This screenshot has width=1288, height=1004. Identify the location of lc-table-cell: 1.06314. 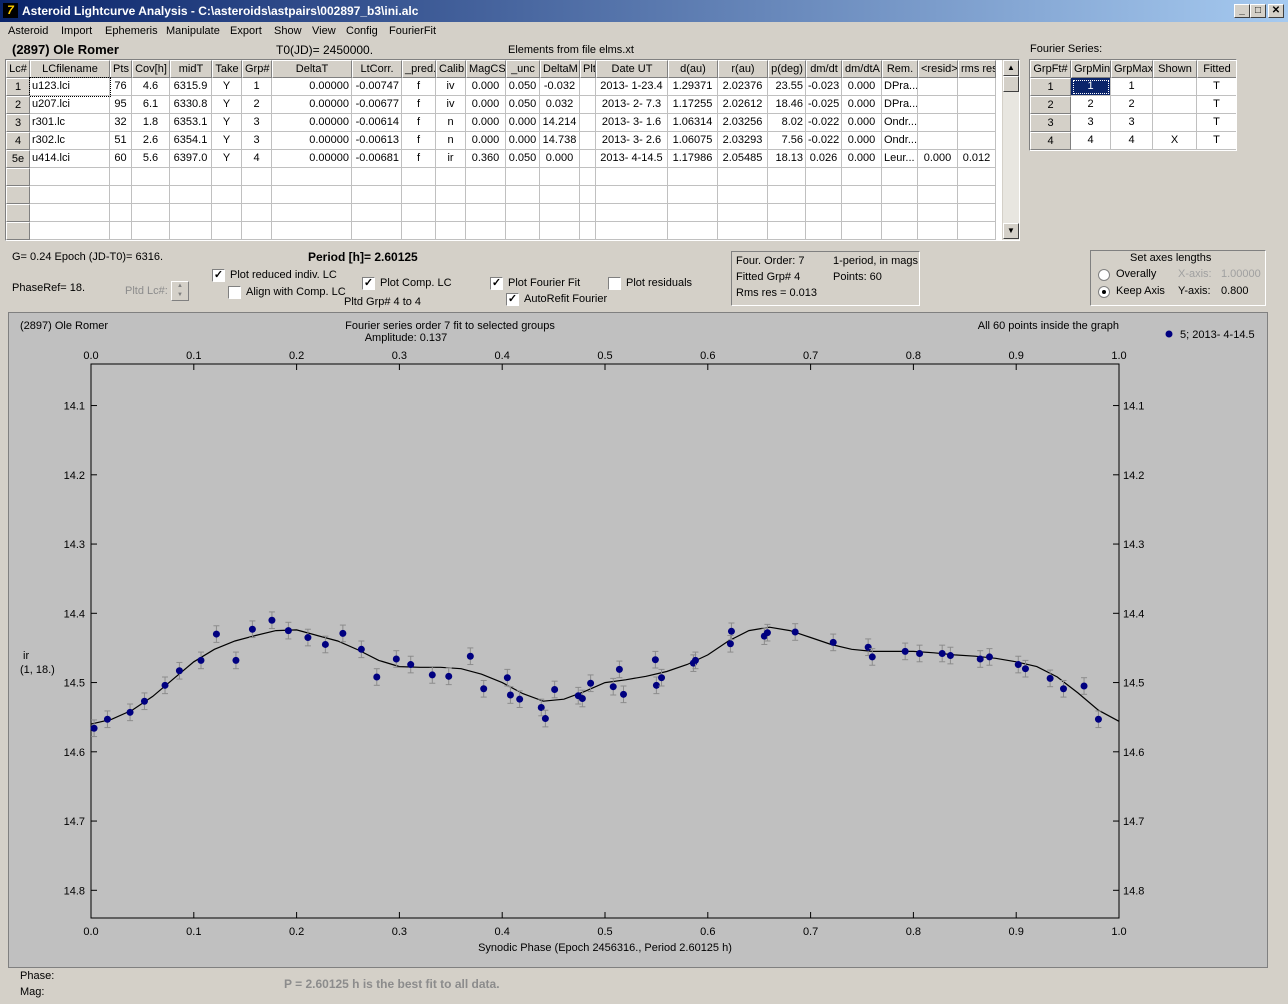
(693, 123).